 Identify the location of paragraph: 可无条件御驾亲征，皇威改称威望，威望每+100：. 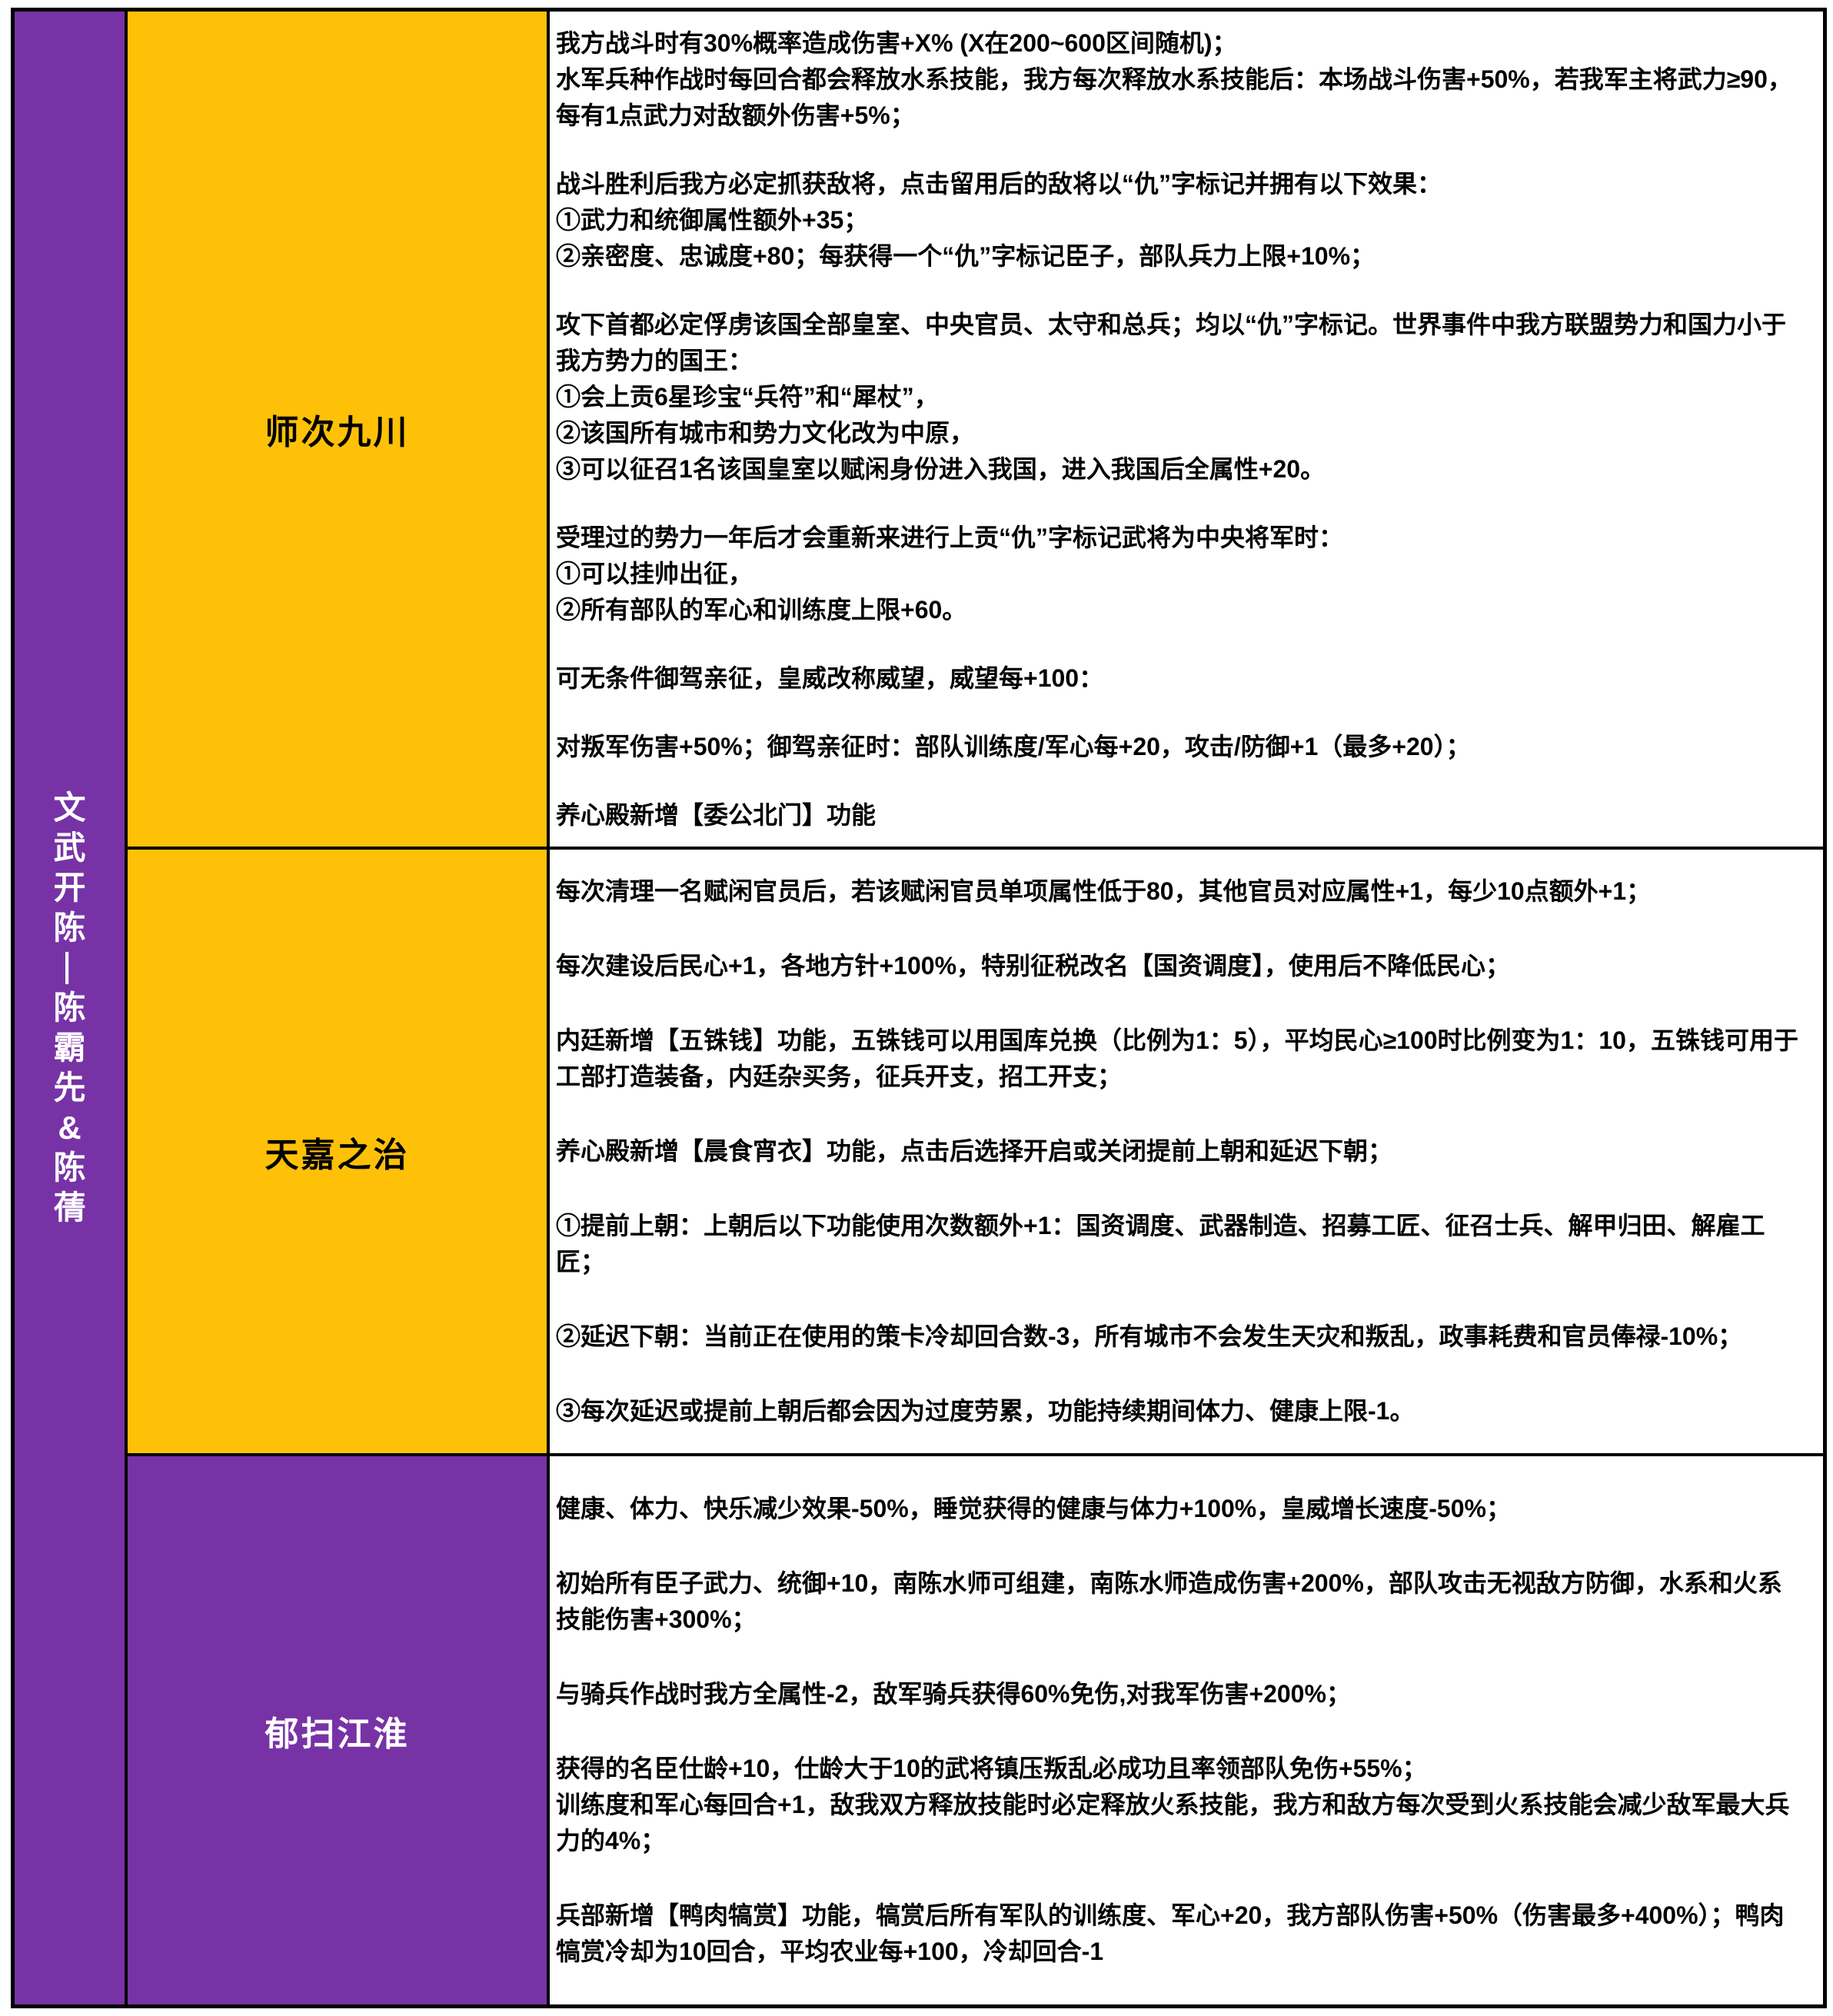
(1180, 678).